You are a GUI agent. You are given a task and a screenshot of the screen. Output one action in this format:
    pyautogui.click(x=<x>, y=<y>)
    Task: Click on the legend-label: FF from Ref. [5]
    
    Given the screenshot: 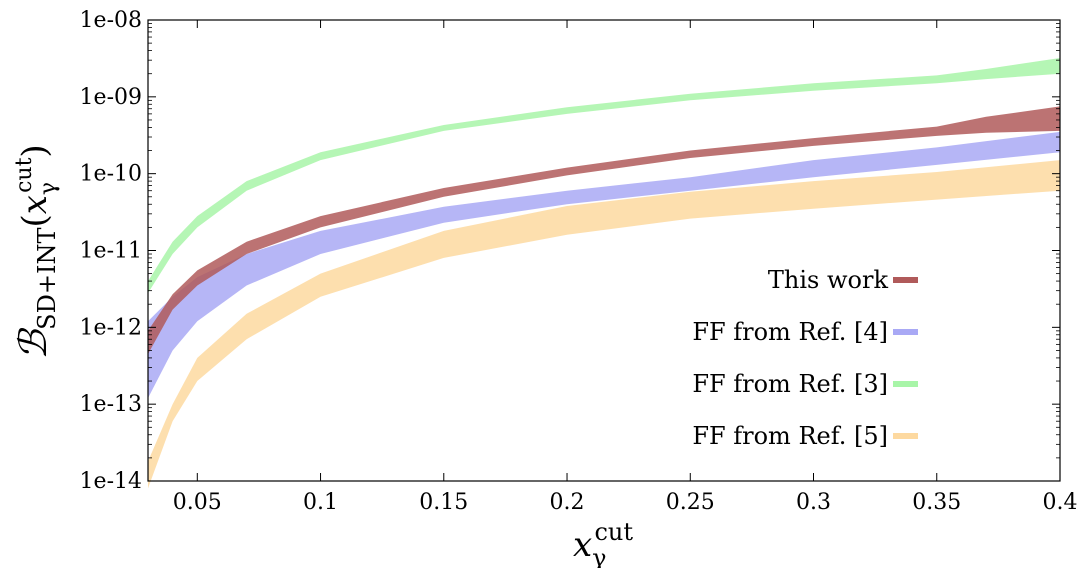 What is the action you would take?
    pyautogui.click(x=790, y=436)
    